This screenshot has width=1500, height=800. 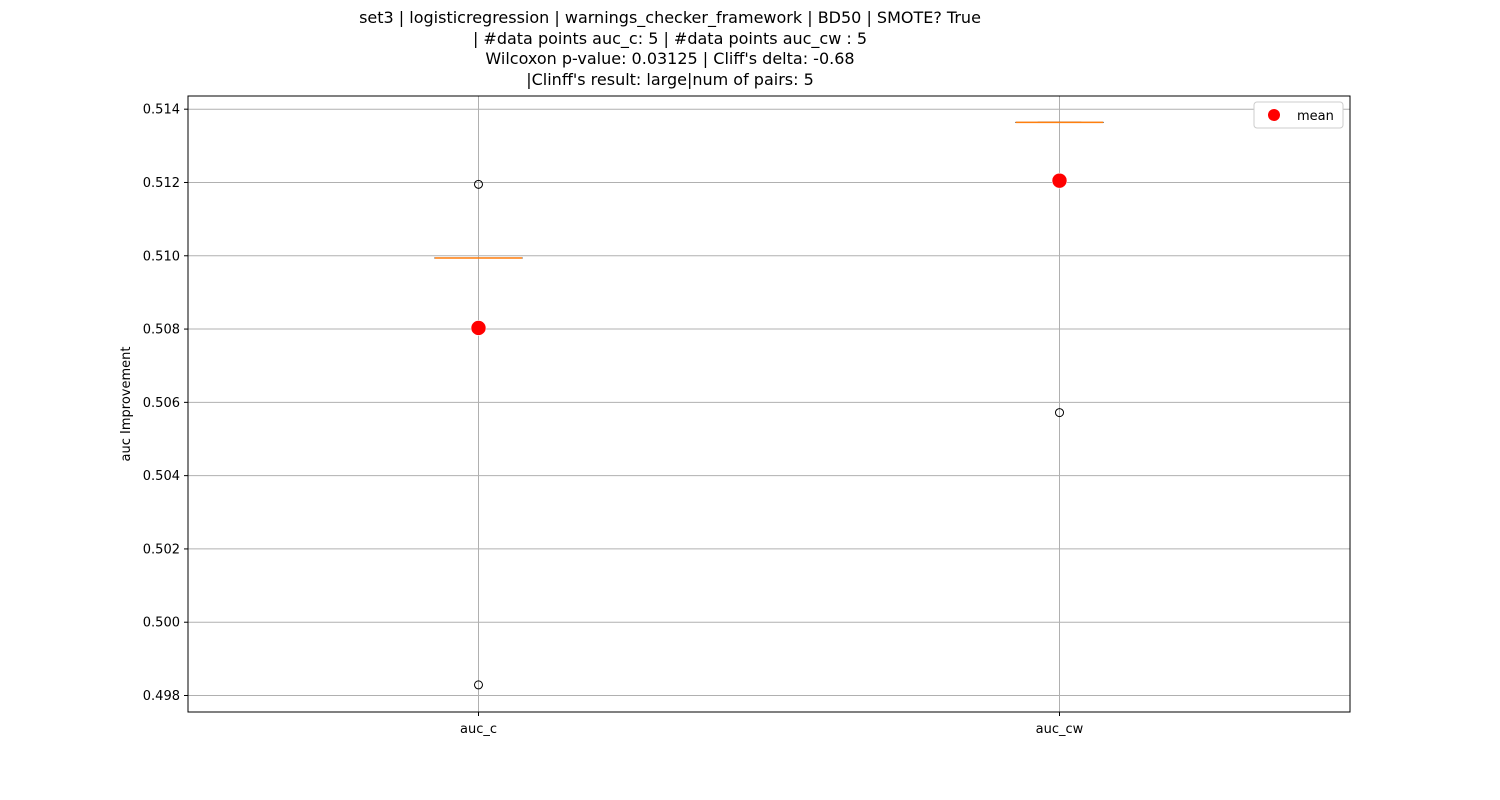 What do you see at coordinates (161, 696) in the screenshot?
I see `y-tick-label: 0.498` at bounding box center [161, 696].